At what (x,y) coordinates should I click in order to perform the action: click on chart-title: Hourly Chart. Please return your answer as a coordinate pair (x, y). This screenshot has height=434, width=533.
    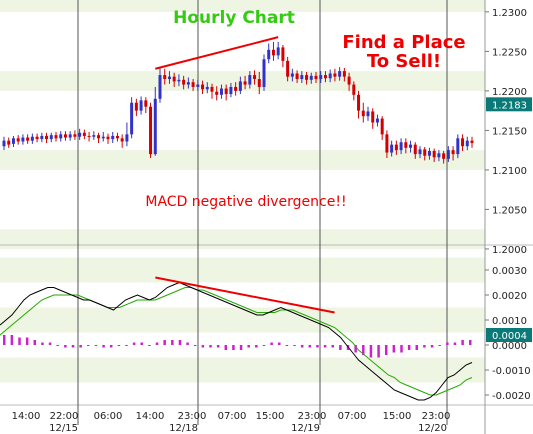
    Looking at the image, I should click on (234, 18).